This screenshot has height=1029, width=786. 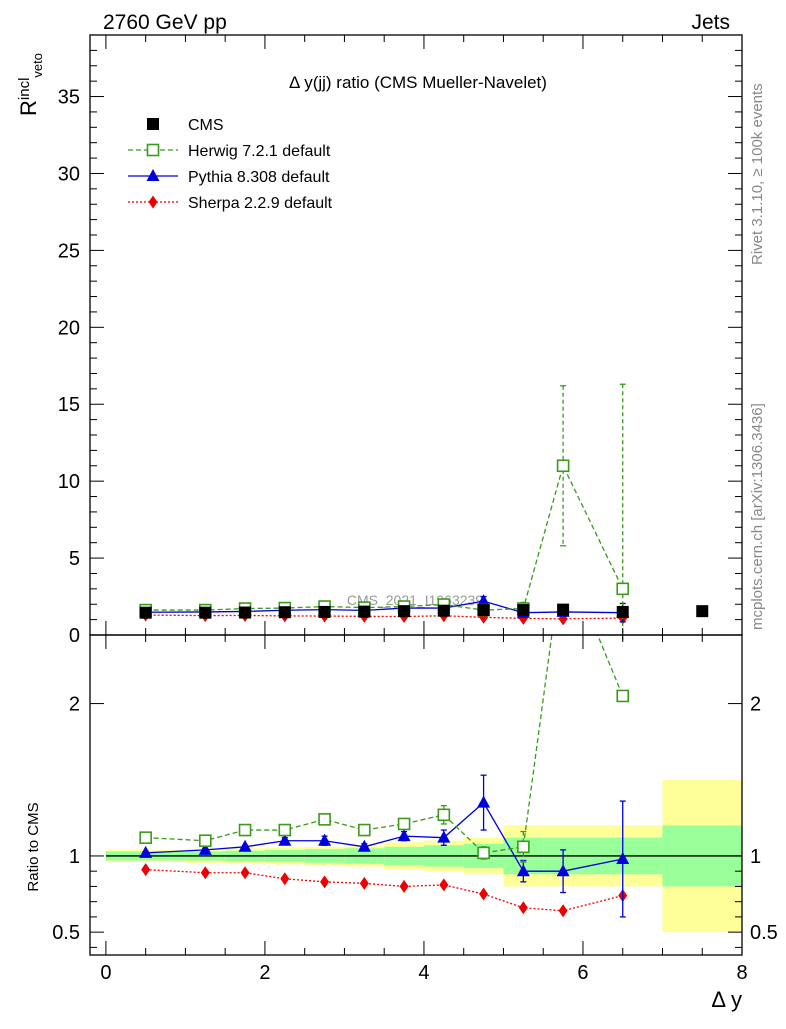 I want to click on uncertainty-bands, so click(x=423, y=856).